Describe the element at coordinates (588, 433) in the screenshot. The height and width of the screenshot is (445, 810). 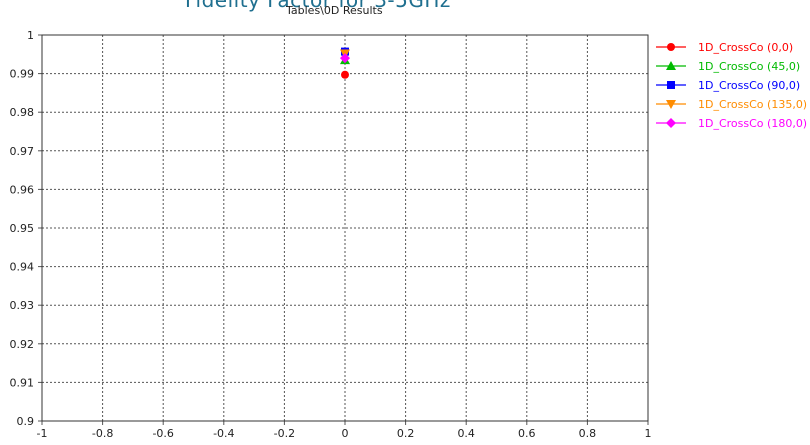
I see `x-tick-label: 0.8` at that location.